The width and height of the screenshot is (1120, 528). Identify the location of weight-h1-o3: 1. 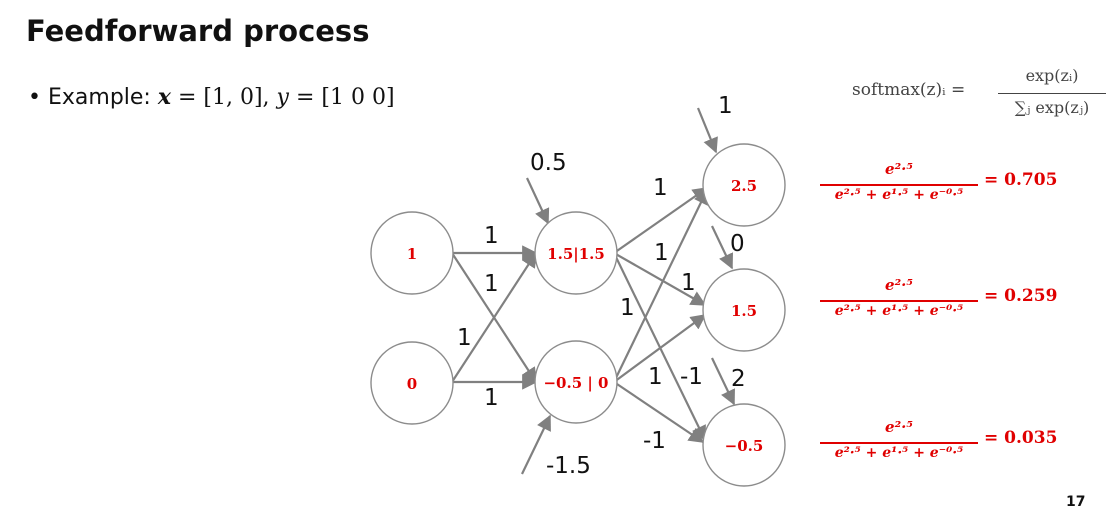
(627, 308).